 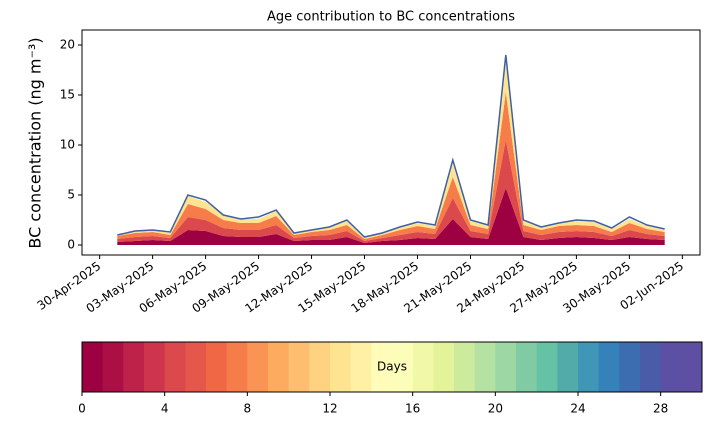 What do you see at coordinates (248, 409) in the screenshot?
I see `colorbar-tick-label: 8` at bounding box center [248, 409].